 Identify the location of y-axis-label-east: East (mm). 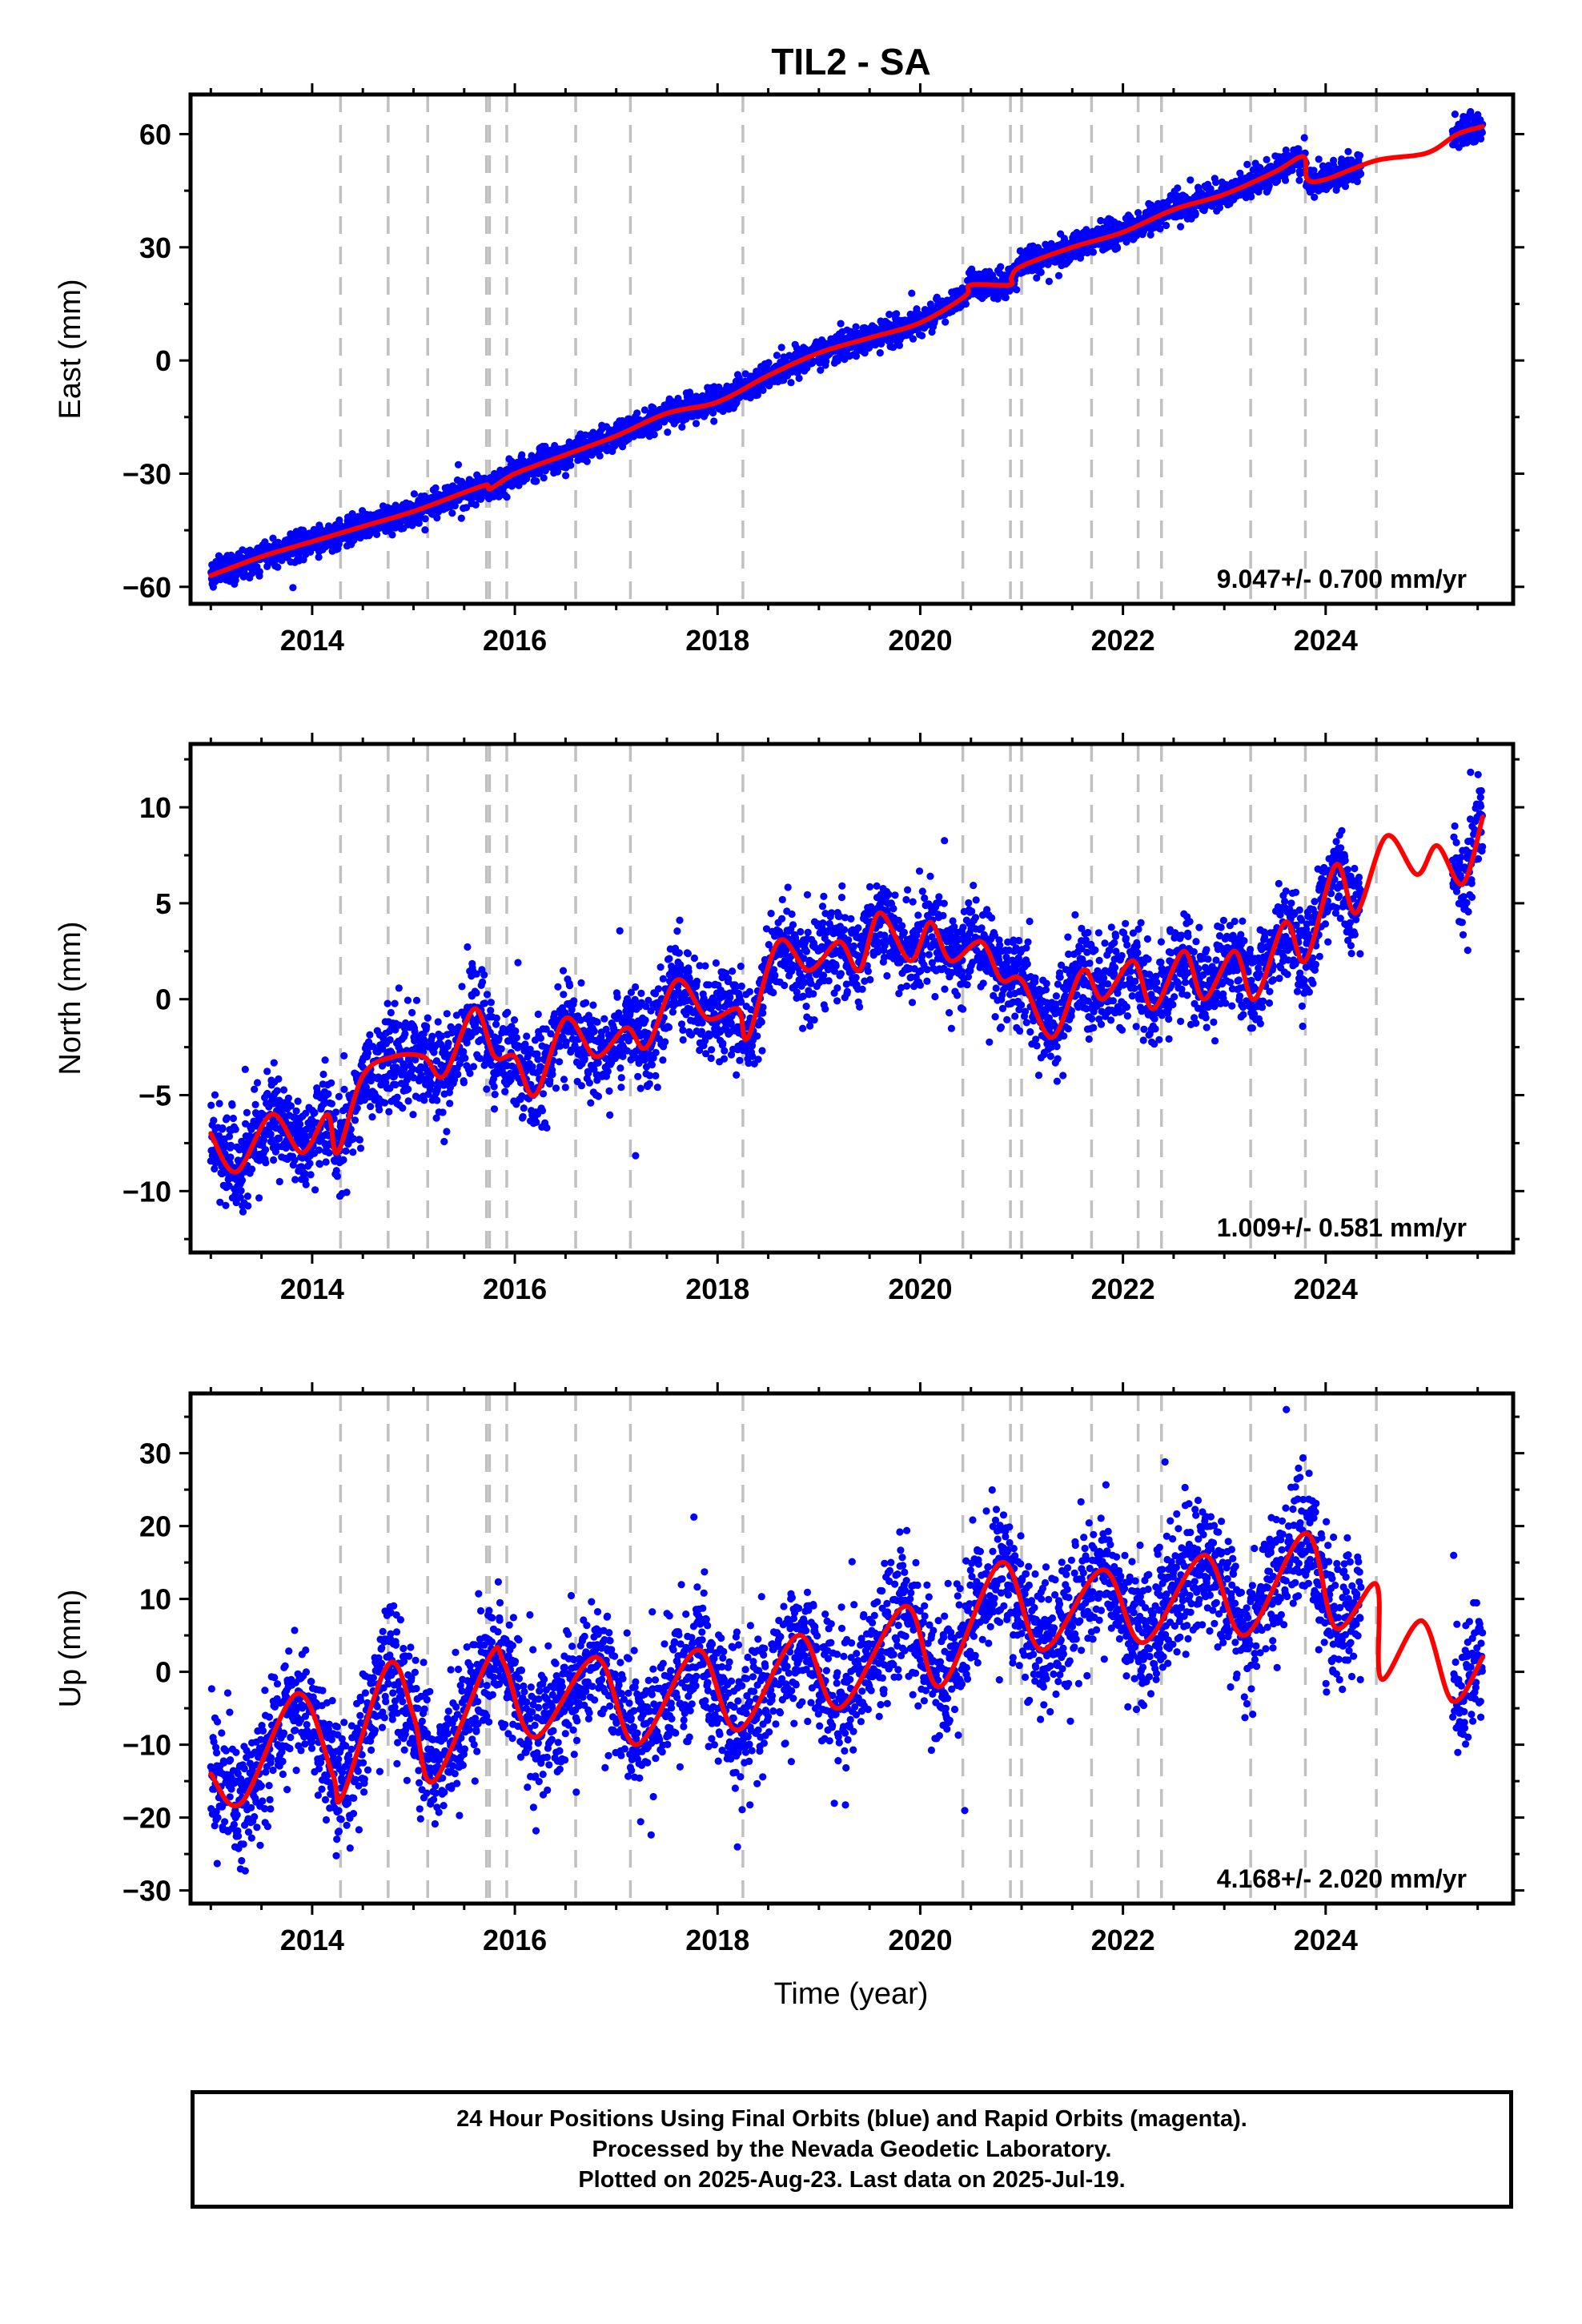
(70, 349).